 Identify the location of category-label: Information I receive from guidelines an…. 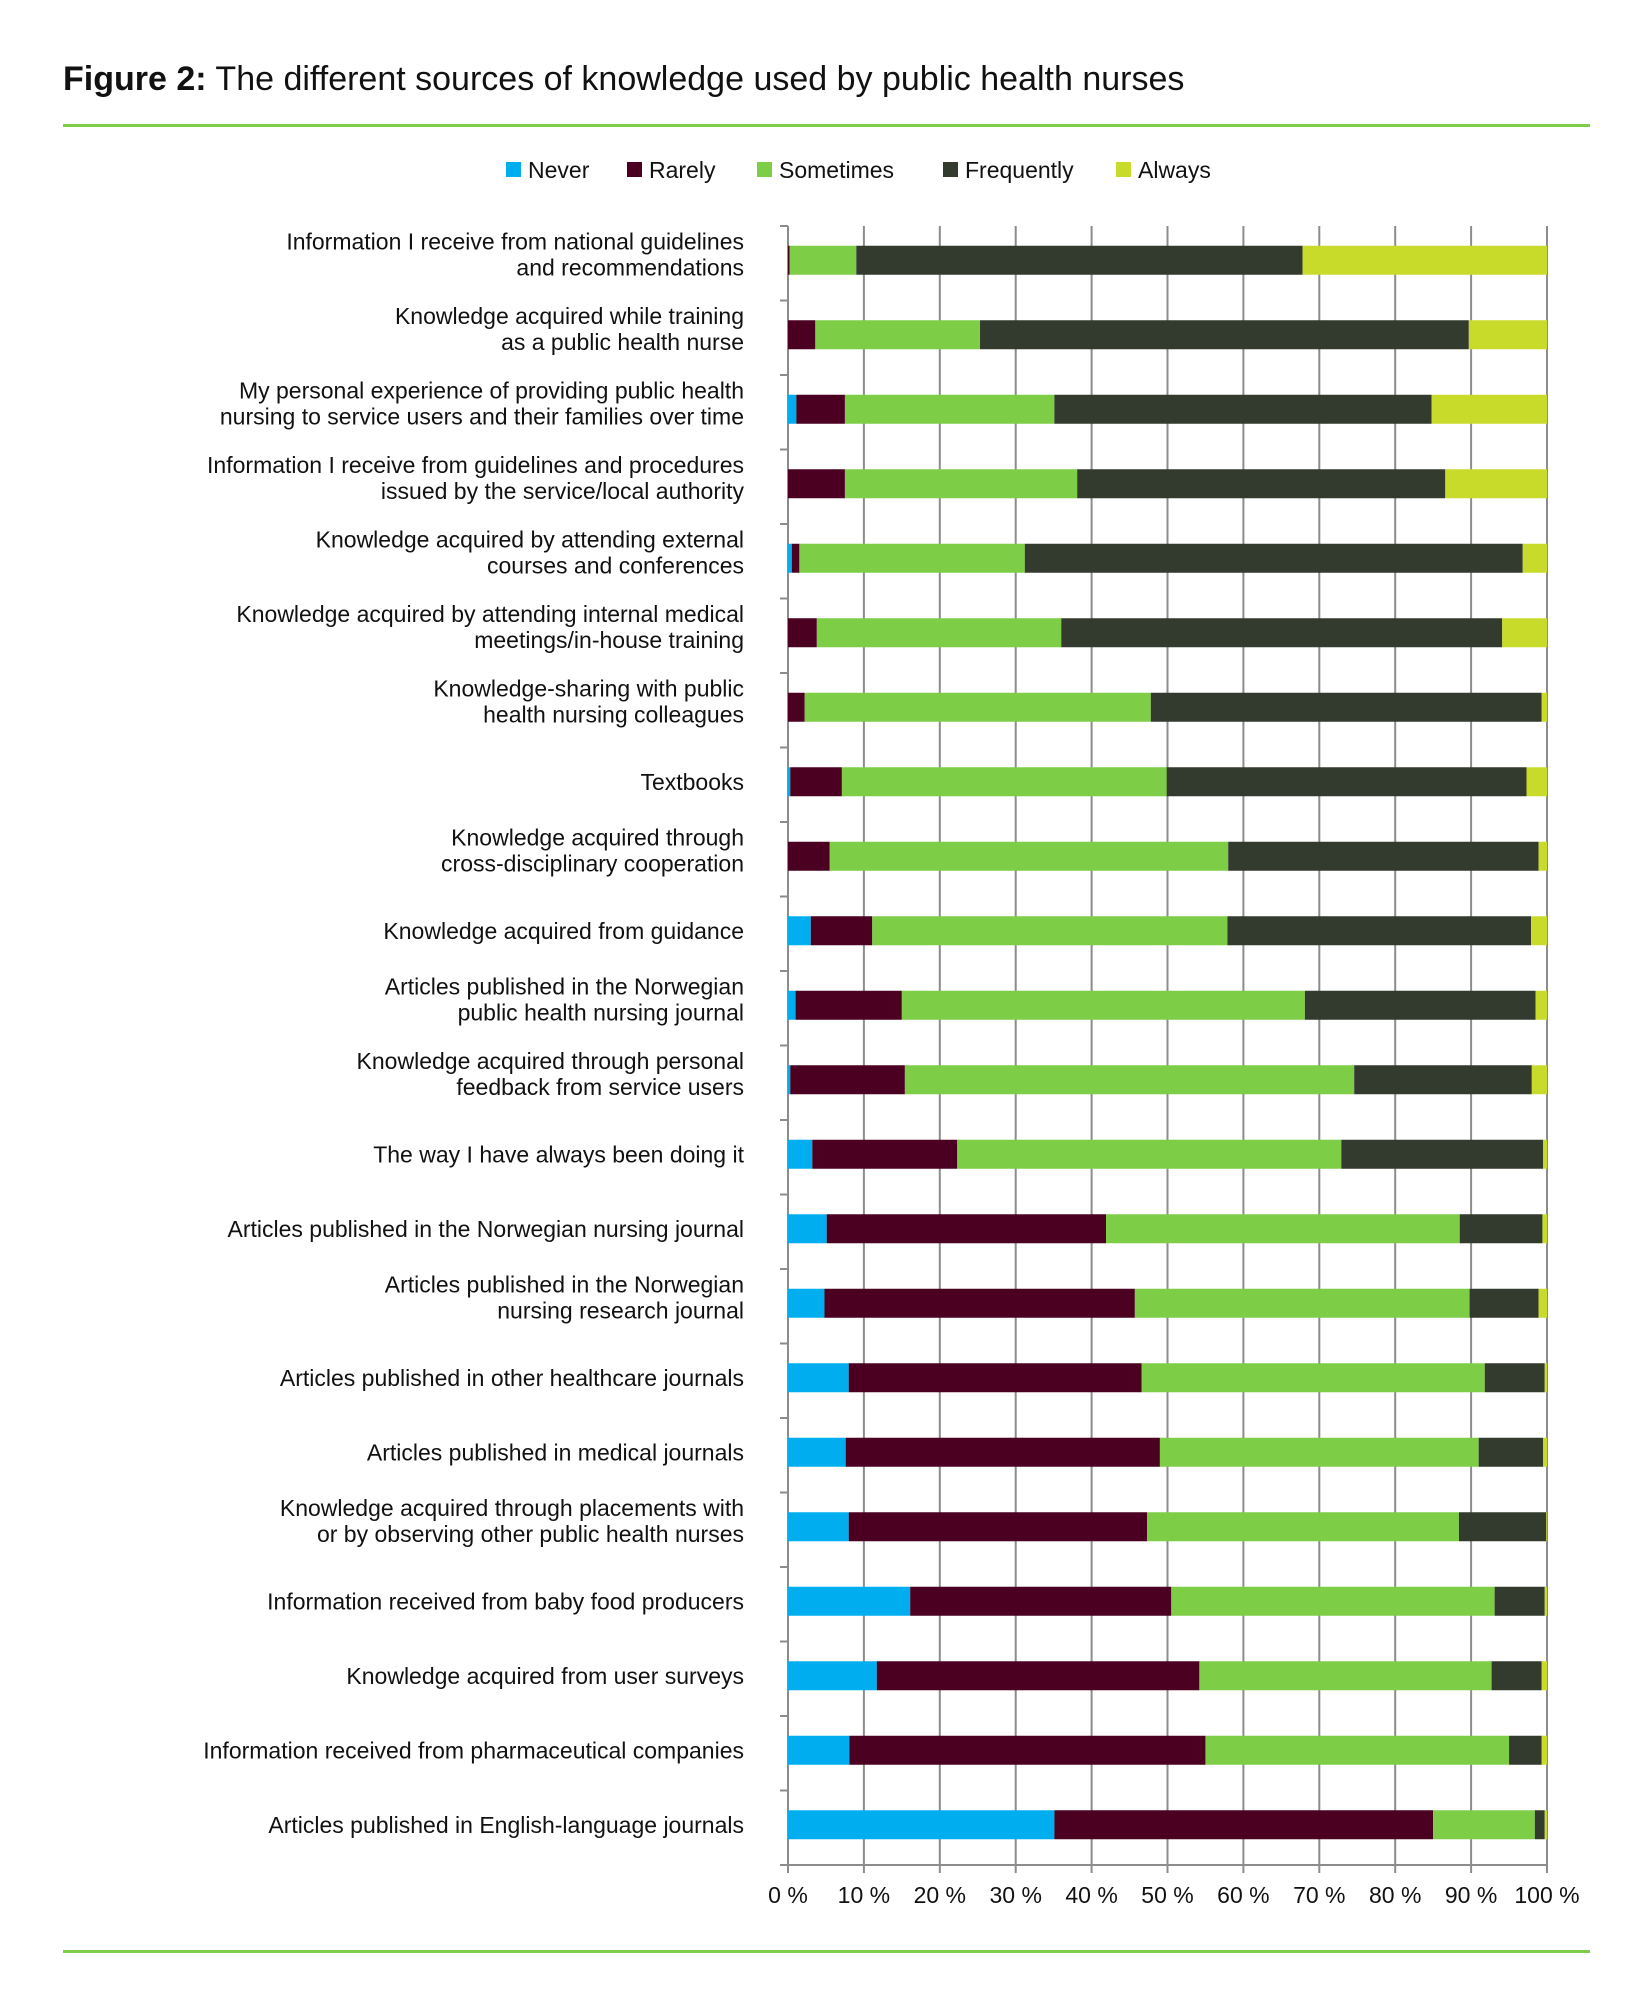
(475, 478).